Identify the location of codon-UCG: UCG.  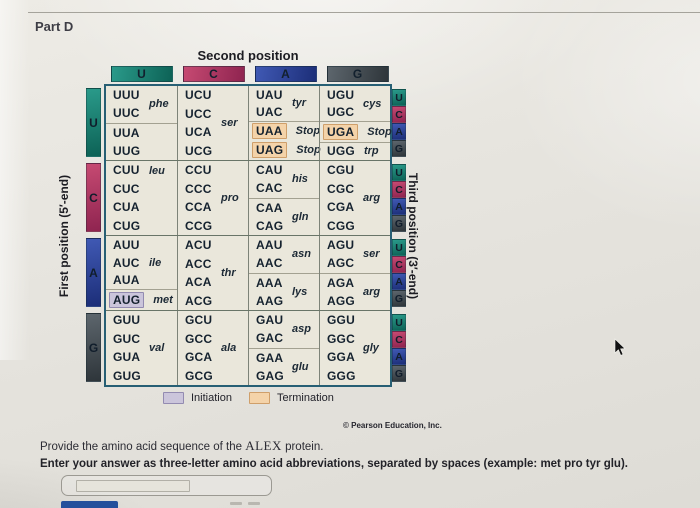
(199, 150).